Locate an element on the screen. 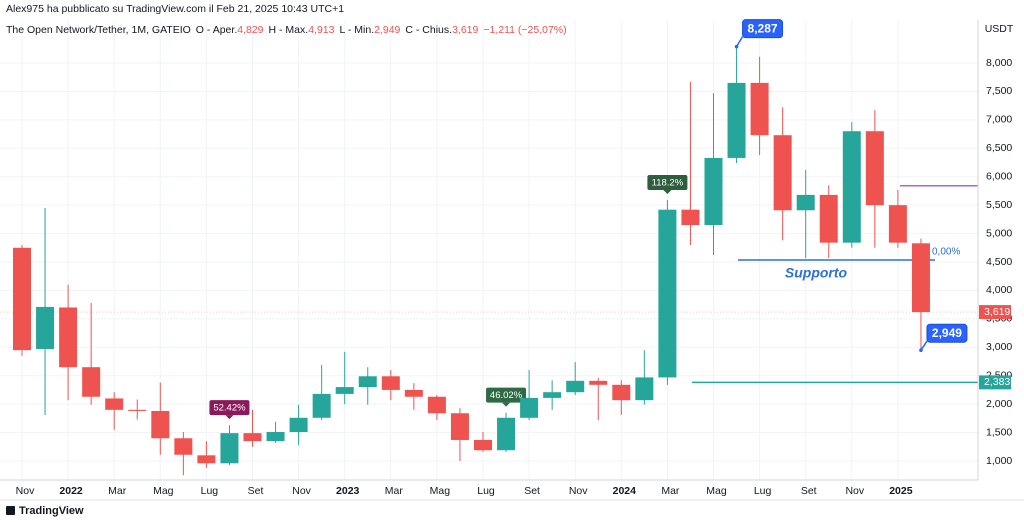 This screenshot has height=522, width=1024. price-label: 3,619 is located at coordinates (997, 312).